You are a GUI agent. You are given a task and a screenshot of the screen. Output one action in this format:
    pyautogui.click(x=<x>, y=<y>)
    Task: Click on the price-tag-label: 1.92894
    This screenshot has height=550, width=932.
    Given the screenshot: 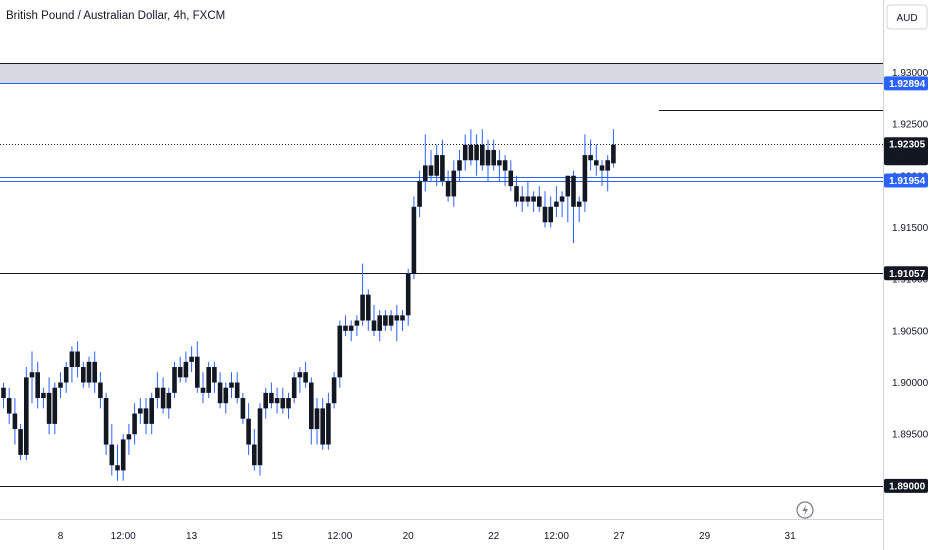 What is the action you would take?
    pyautogui.click(x=907, y=84)
    